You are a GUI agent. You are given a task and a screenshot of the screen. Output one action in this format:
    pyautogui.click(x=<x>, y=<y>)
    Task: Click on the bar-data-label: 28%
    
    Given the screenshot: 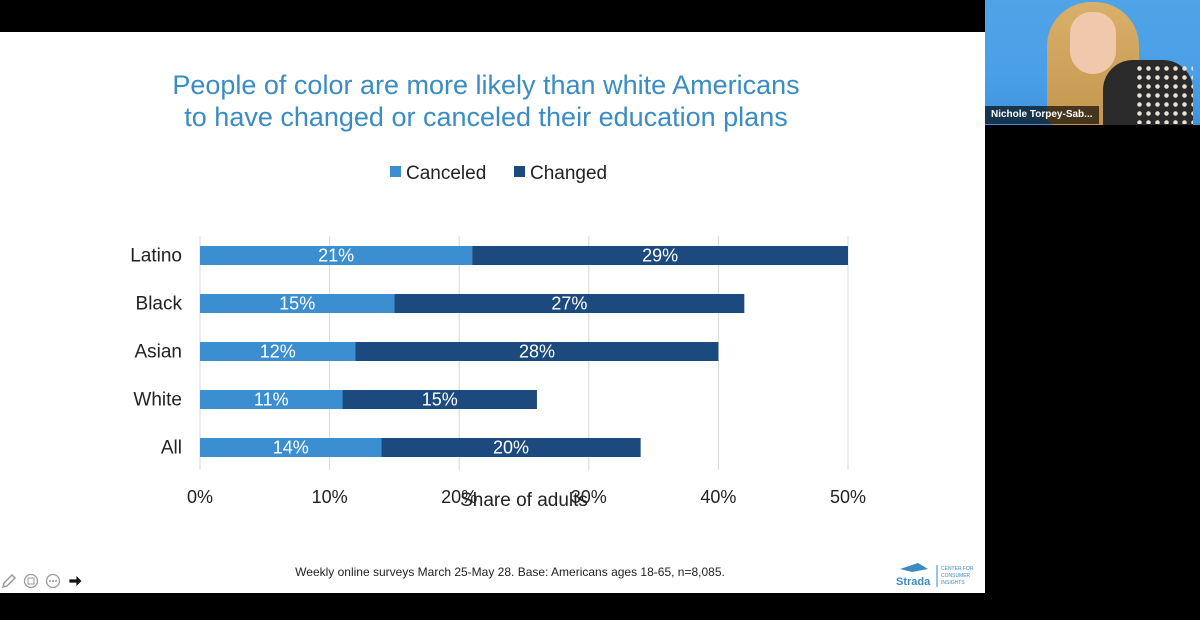 What is the action you would take?
    pyautogui.click(x=537, y=352)
    